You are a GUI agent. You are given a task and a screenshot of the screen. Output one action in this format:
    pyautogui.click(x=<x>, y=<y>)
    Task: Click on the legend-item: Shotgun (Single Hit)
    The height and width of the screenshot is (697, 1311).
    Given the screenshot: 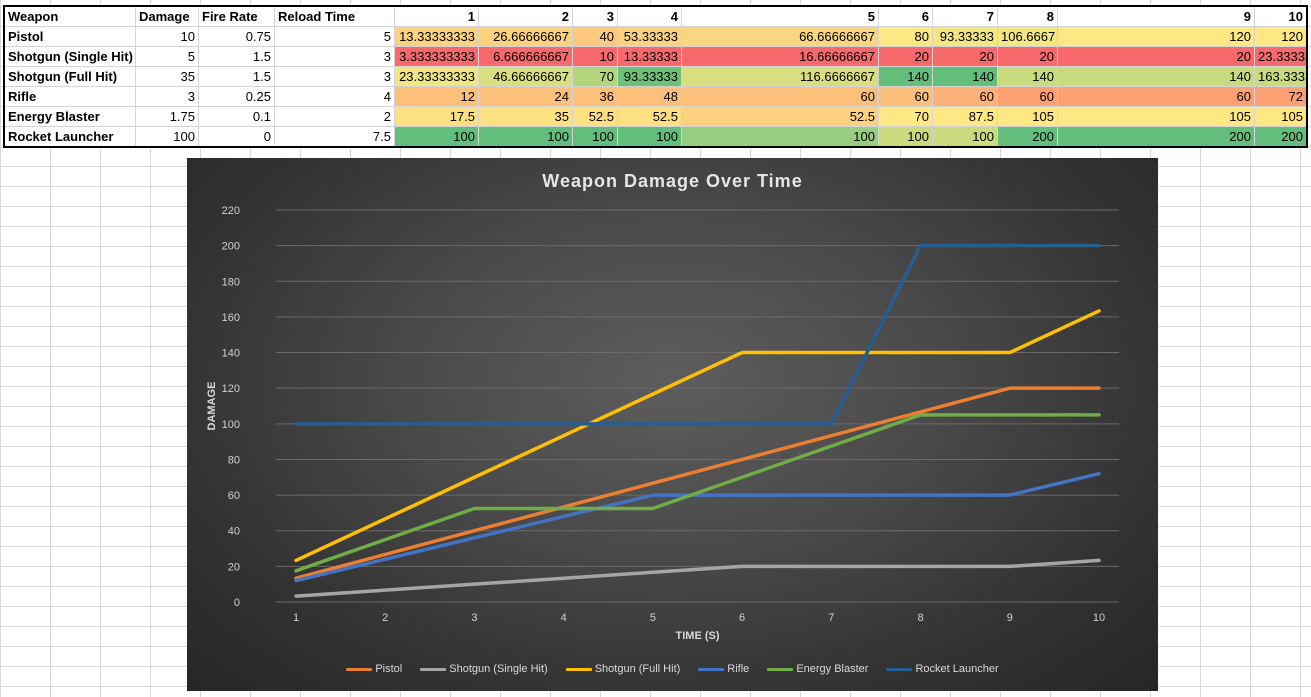 What is the action you would take?
    pyautogui.click(x=484, y=669)
    